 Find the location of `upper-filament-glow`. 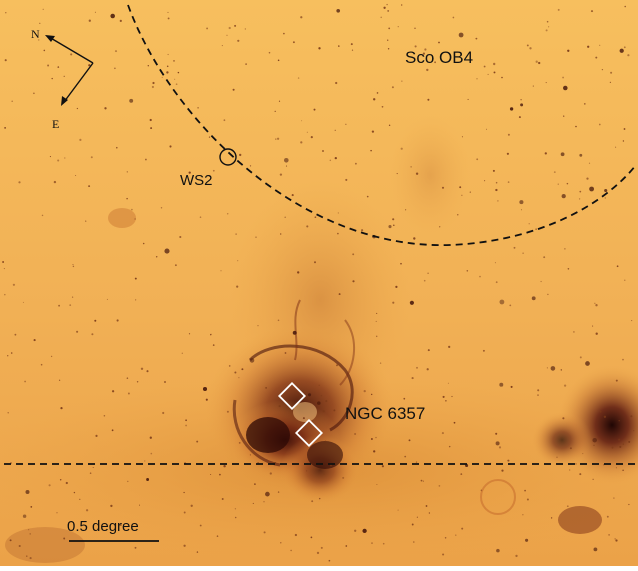

upper-filament-glow is located at coordinates (430, 175).